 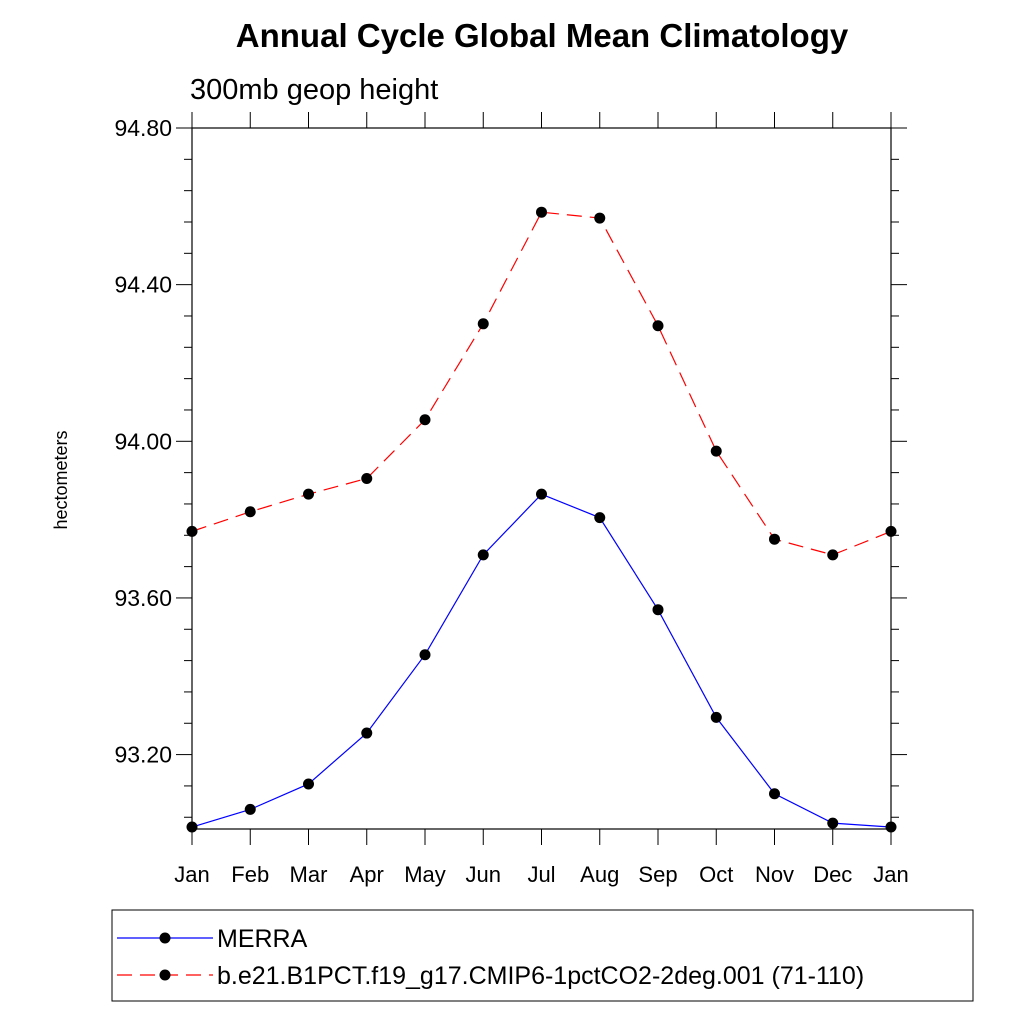 I want to click on x-tick-label: Nov, so click(x=774, y=874).